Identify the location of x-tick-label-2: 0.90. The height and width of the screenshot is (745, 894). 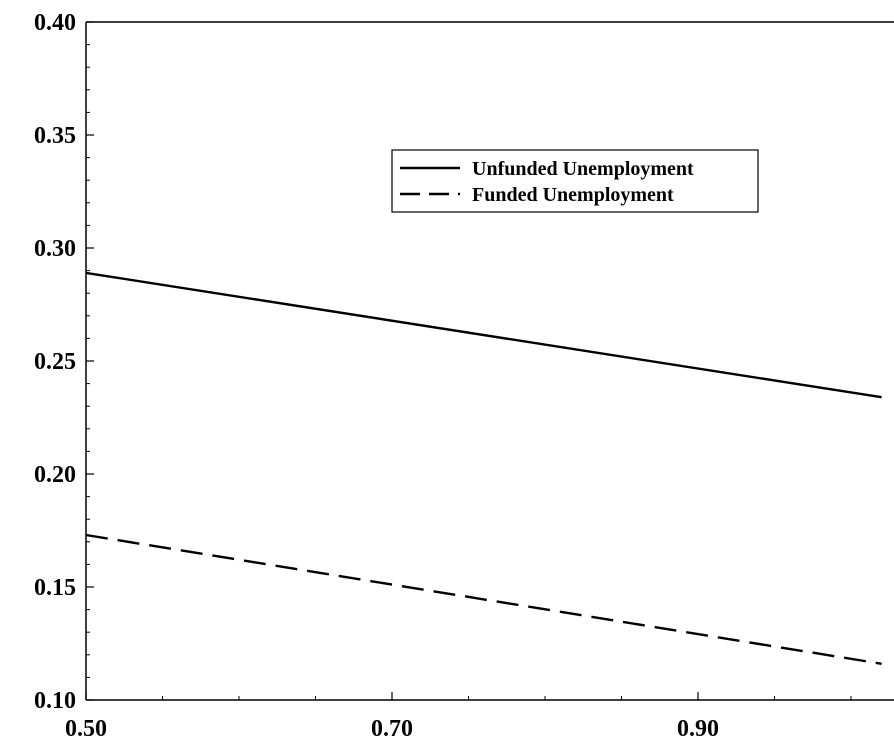
(698, 729).